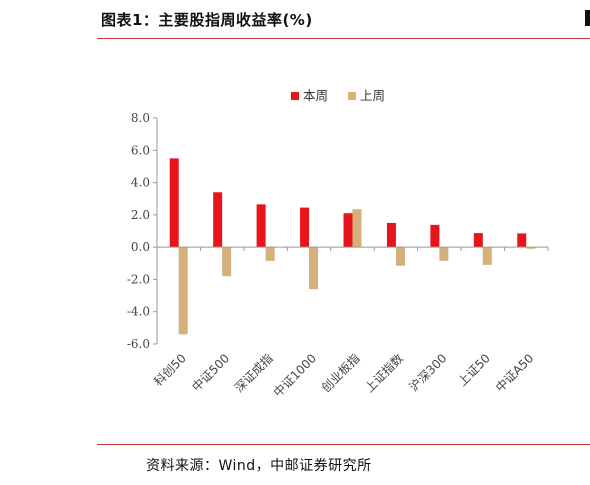 Image resolution: width=590 pixels, height=485 pixels. I want to click on header-rule, so click(343, 38).